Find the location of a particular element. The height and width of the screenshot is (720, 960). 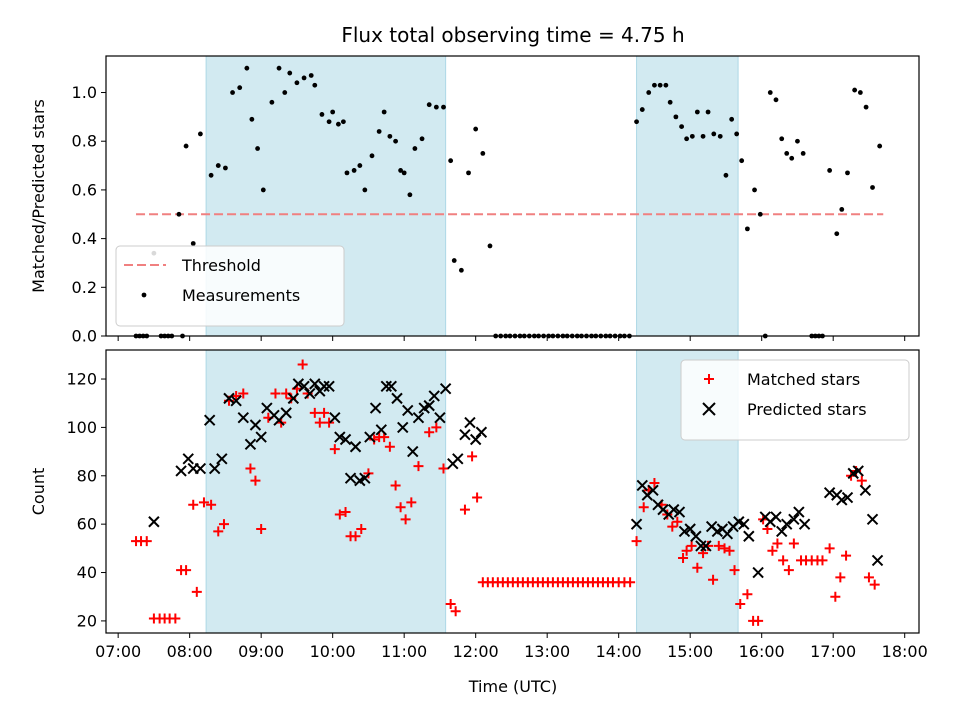

legend-label: Measurements is located at coordinates (241, 295).